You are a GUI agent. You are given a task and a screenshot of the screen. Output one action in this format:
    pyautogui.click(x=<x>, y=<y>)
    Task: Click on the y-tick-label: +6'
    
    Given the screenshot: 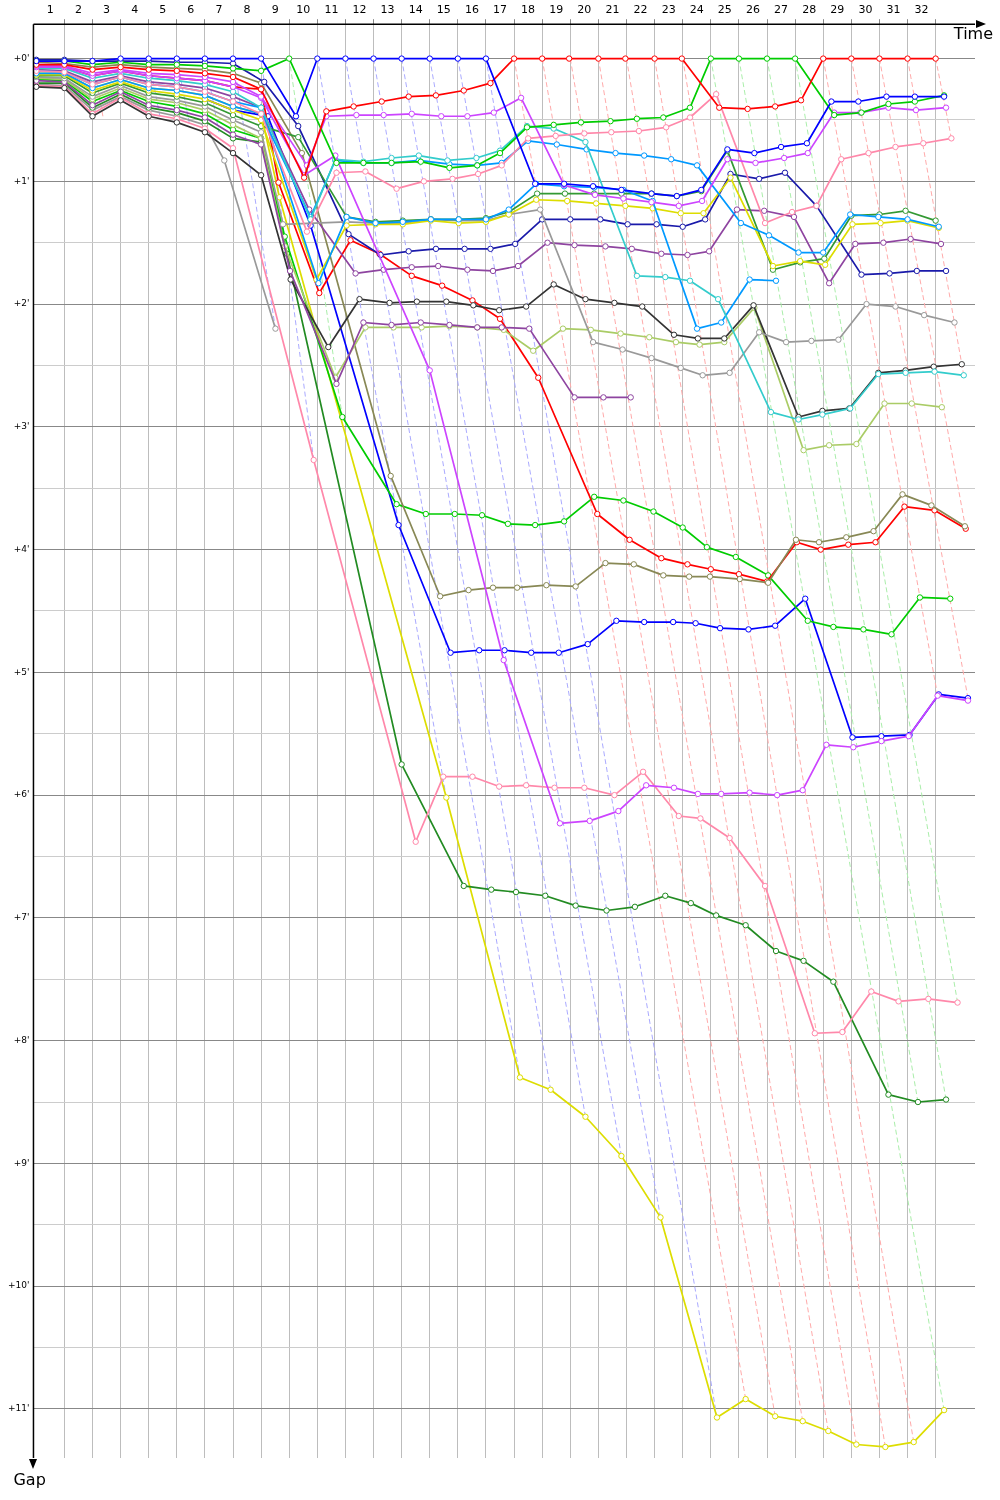 What is the action you would take?
    pyautogui.click(x=21, y=794)
    